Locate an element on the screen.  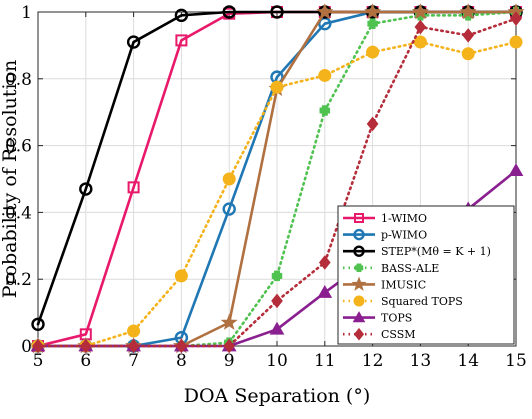
legend-label: CSSM is located at coordinates (398, 334).